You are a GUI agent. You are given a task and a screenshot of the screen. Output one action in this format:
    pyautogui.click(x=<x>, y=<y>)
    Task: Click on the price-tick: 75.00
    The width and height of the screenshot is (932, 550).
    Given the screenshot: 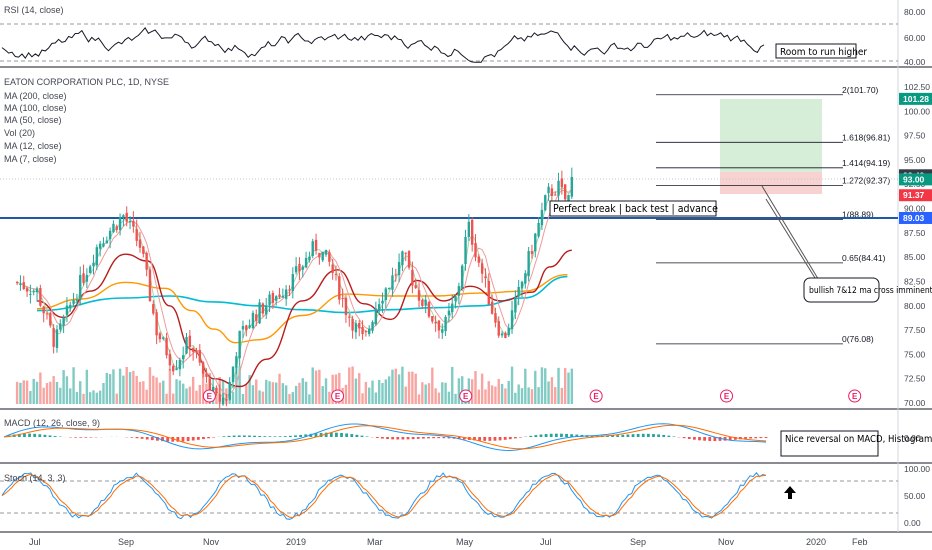 What is the action you would take?
    pyautogui.click(x=915, y=354)
    